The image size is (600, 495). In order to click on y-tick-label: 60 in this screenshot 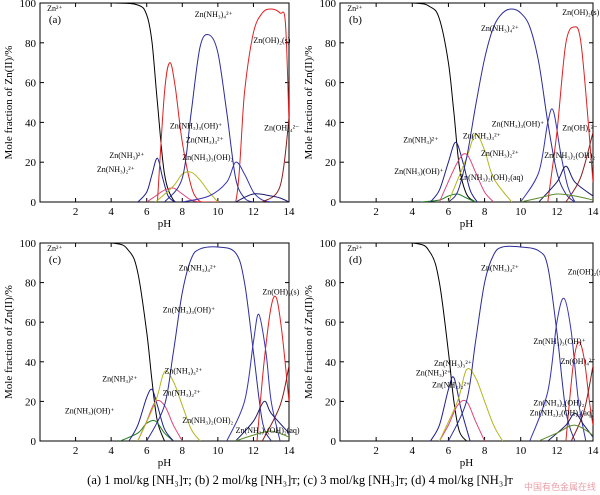, I will do `click(31, 84)`.